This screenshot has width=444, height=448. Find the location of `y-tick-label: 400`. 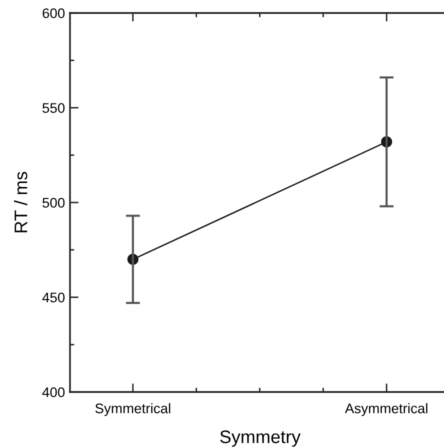

y-tick-label: 400 is located at coordinates (53, 392).